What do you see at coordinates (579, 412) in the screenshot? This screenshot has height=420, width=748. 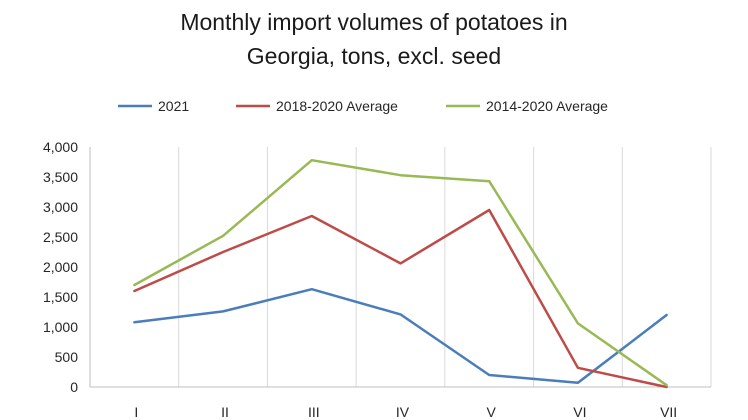 I see `x-tick-label: VI` at bounding box center [579, 412].